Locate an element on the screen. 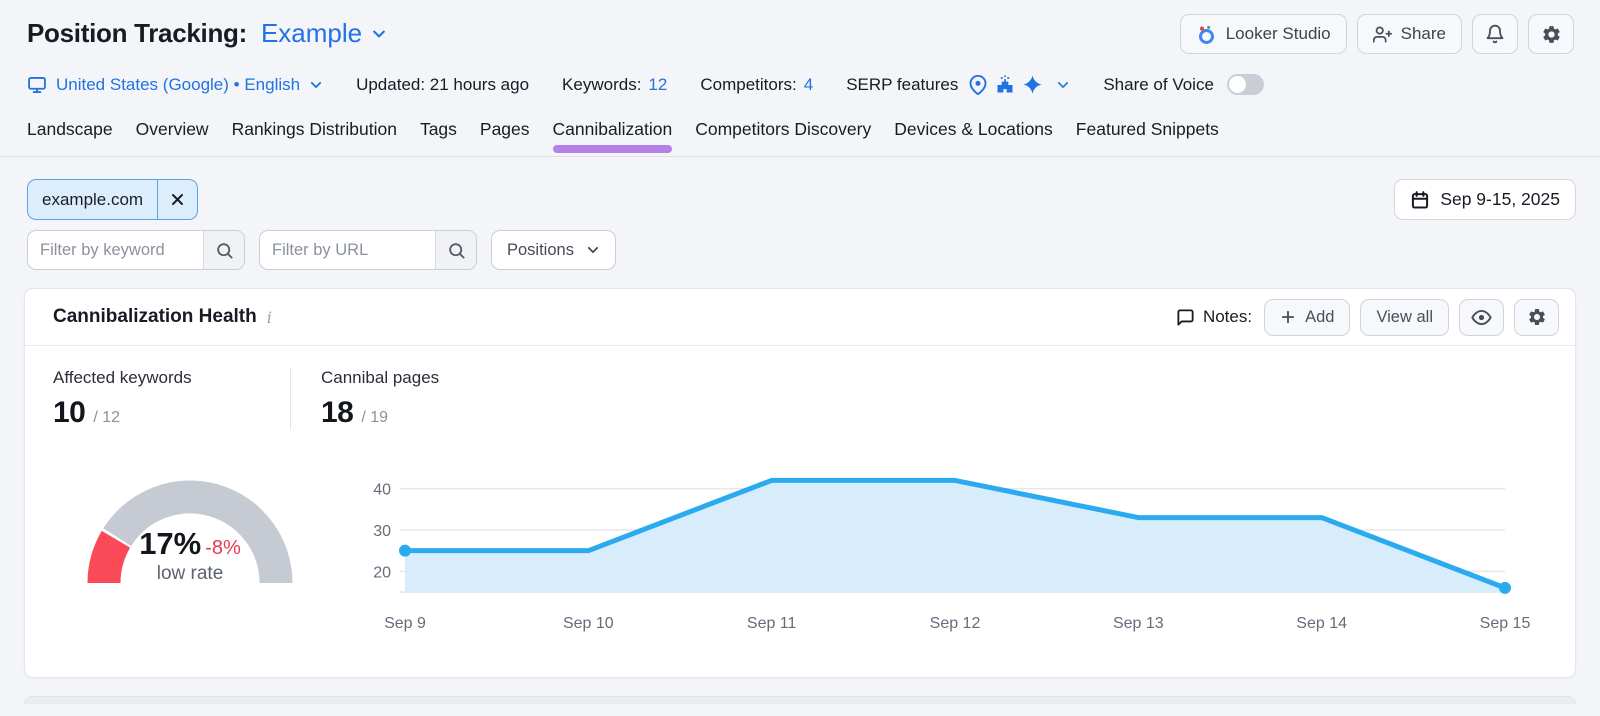  location-selector: United States (Google) • English is located at coordinates (175, 85).